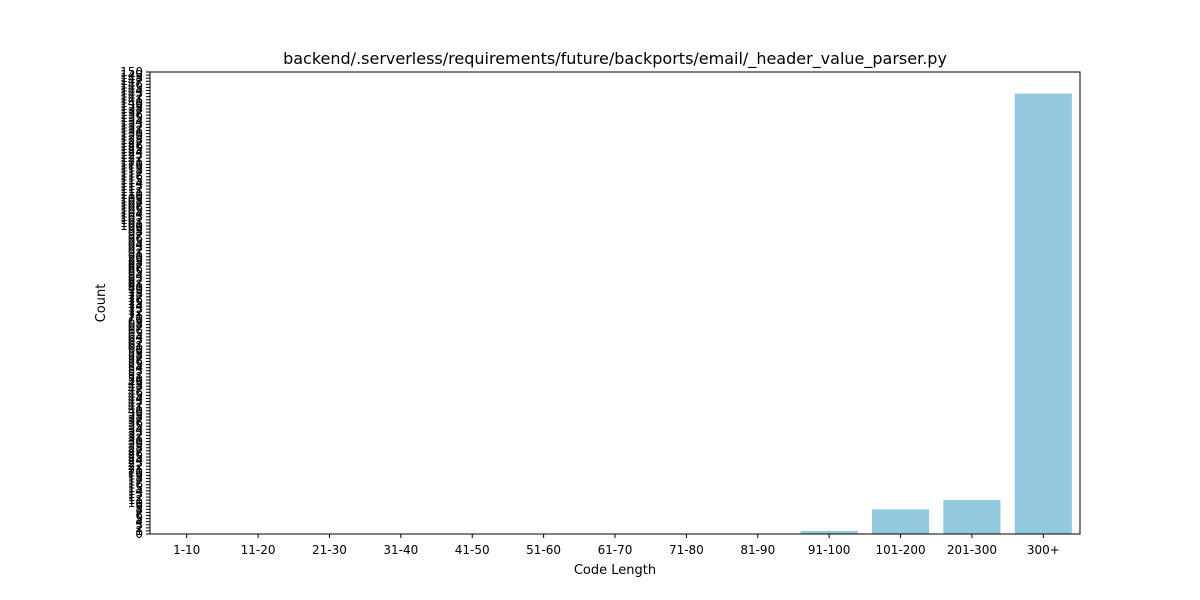 This screenshot has height=600, width=1200. I want to click on y-tick-label: 117, so click(131, 174).